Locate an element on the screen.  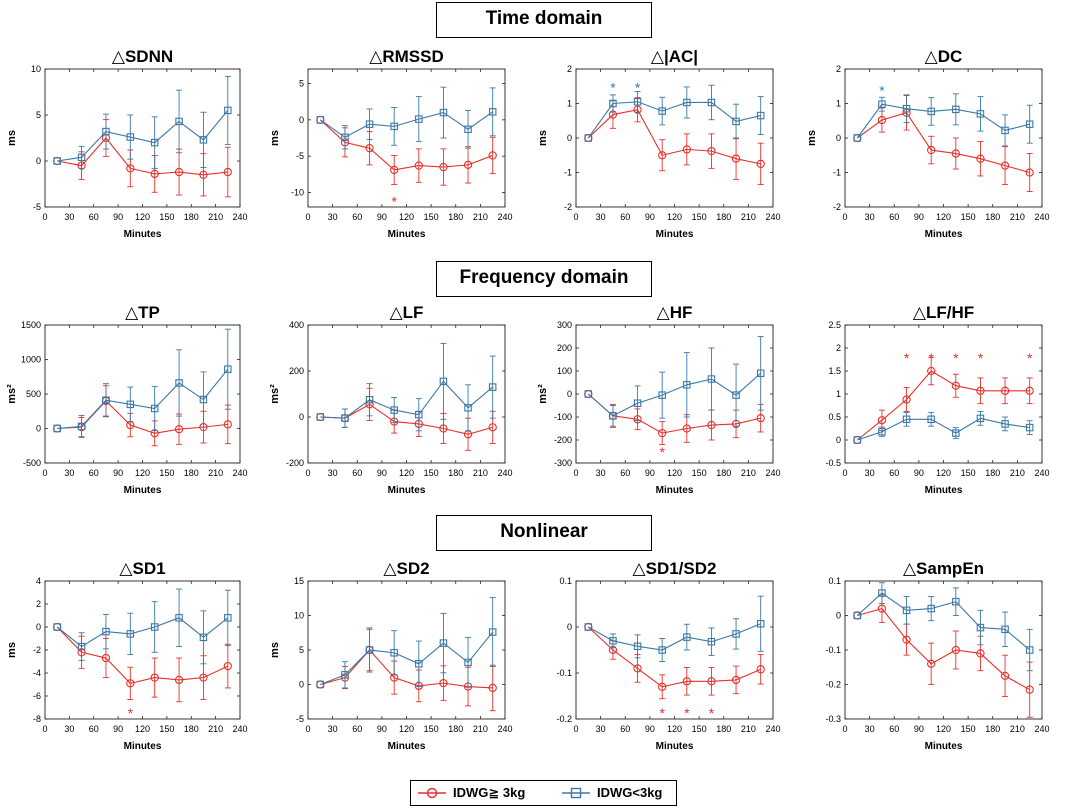
chart-tp-x-tick-label: 150 is located at coordinates (166, 473).